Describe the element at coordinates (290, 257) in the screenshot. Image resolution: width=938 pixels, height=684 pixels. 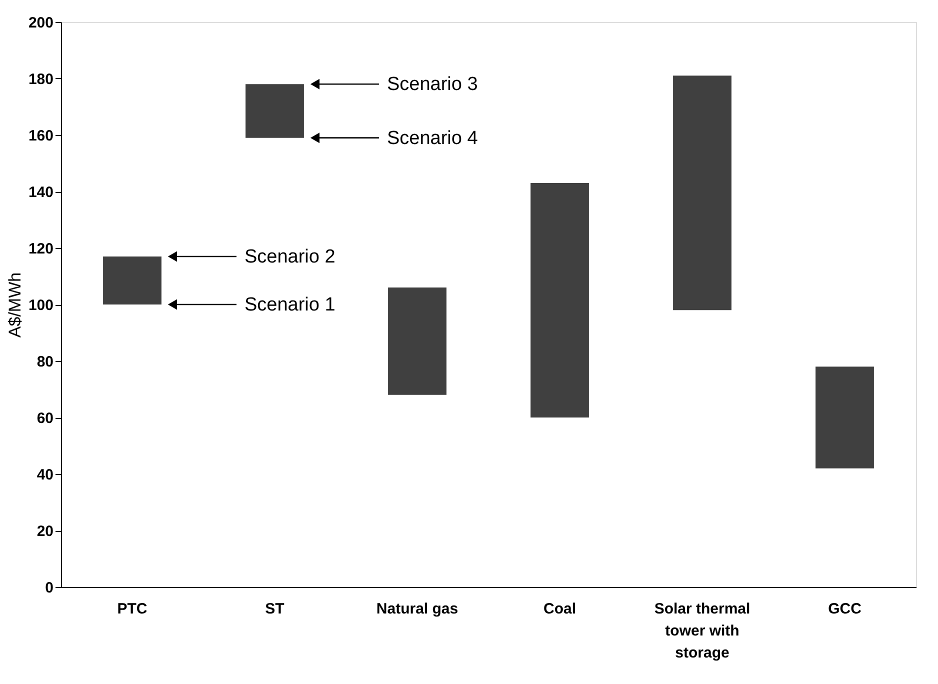
I see `annotation: Scenario 2` at that location.